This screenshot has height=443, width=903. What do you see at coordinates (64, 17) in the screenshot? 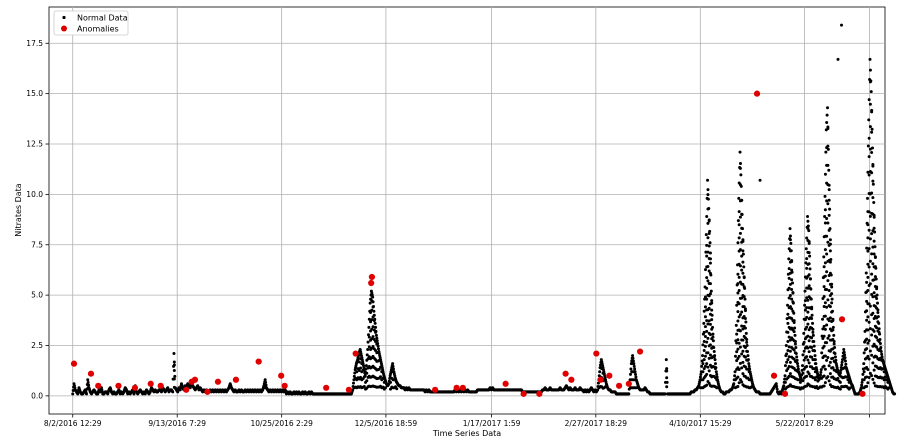
I see `legend-normal-marker` at bounding box center [64, 17].